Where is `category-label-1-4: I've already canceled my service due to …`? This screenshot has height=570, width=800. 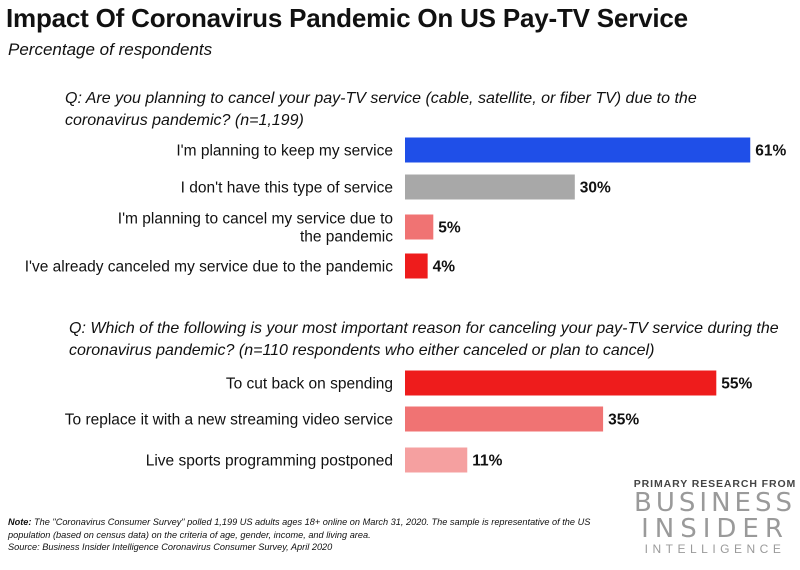
category-label-1-4: I've already canceled my service due to … is located at coordinates (209, 267).